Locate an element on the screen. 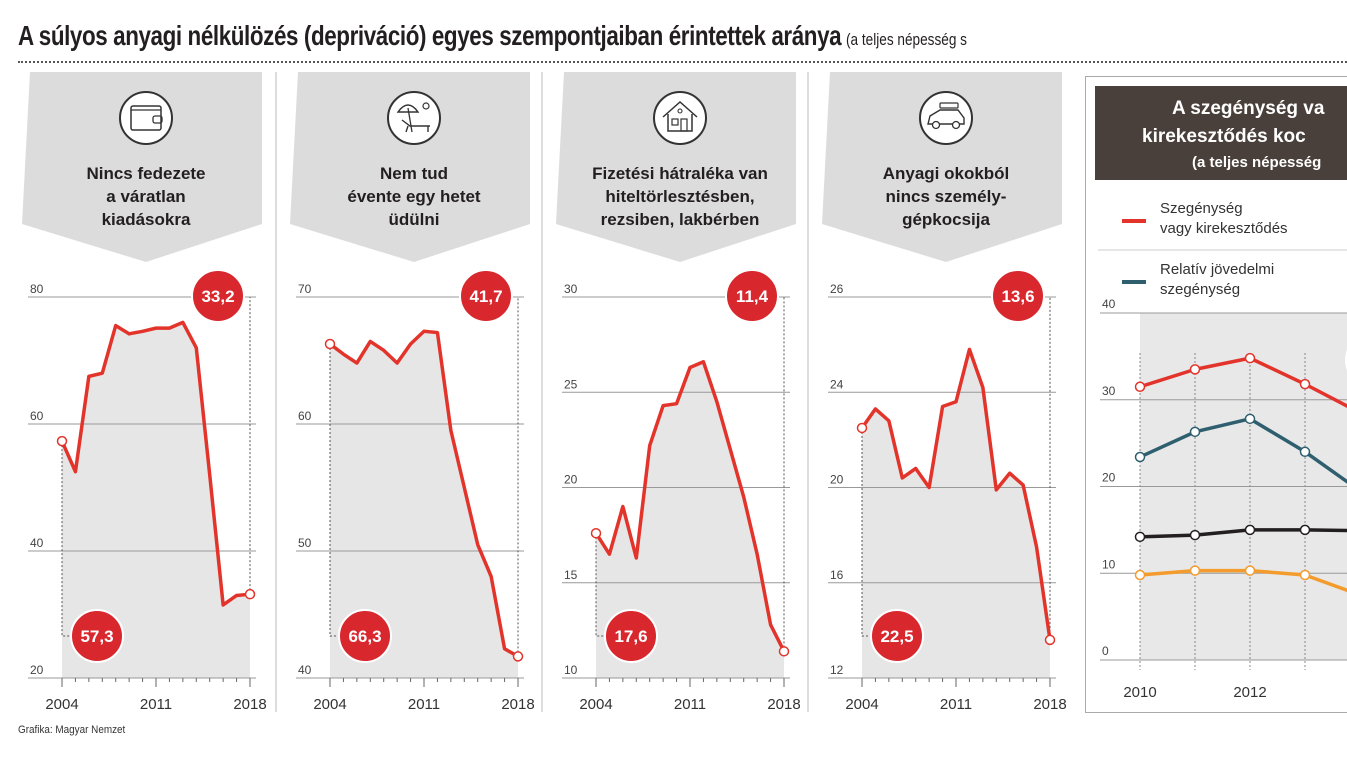 The height and width of the screenshot is (758, 1347). panel-title-line: Fizetési hátraléka van is located at coordinates (680, 173).